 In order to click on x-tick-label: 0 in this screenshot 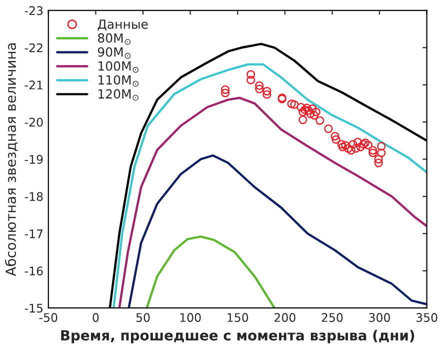, I will do `click(95, 317)`.